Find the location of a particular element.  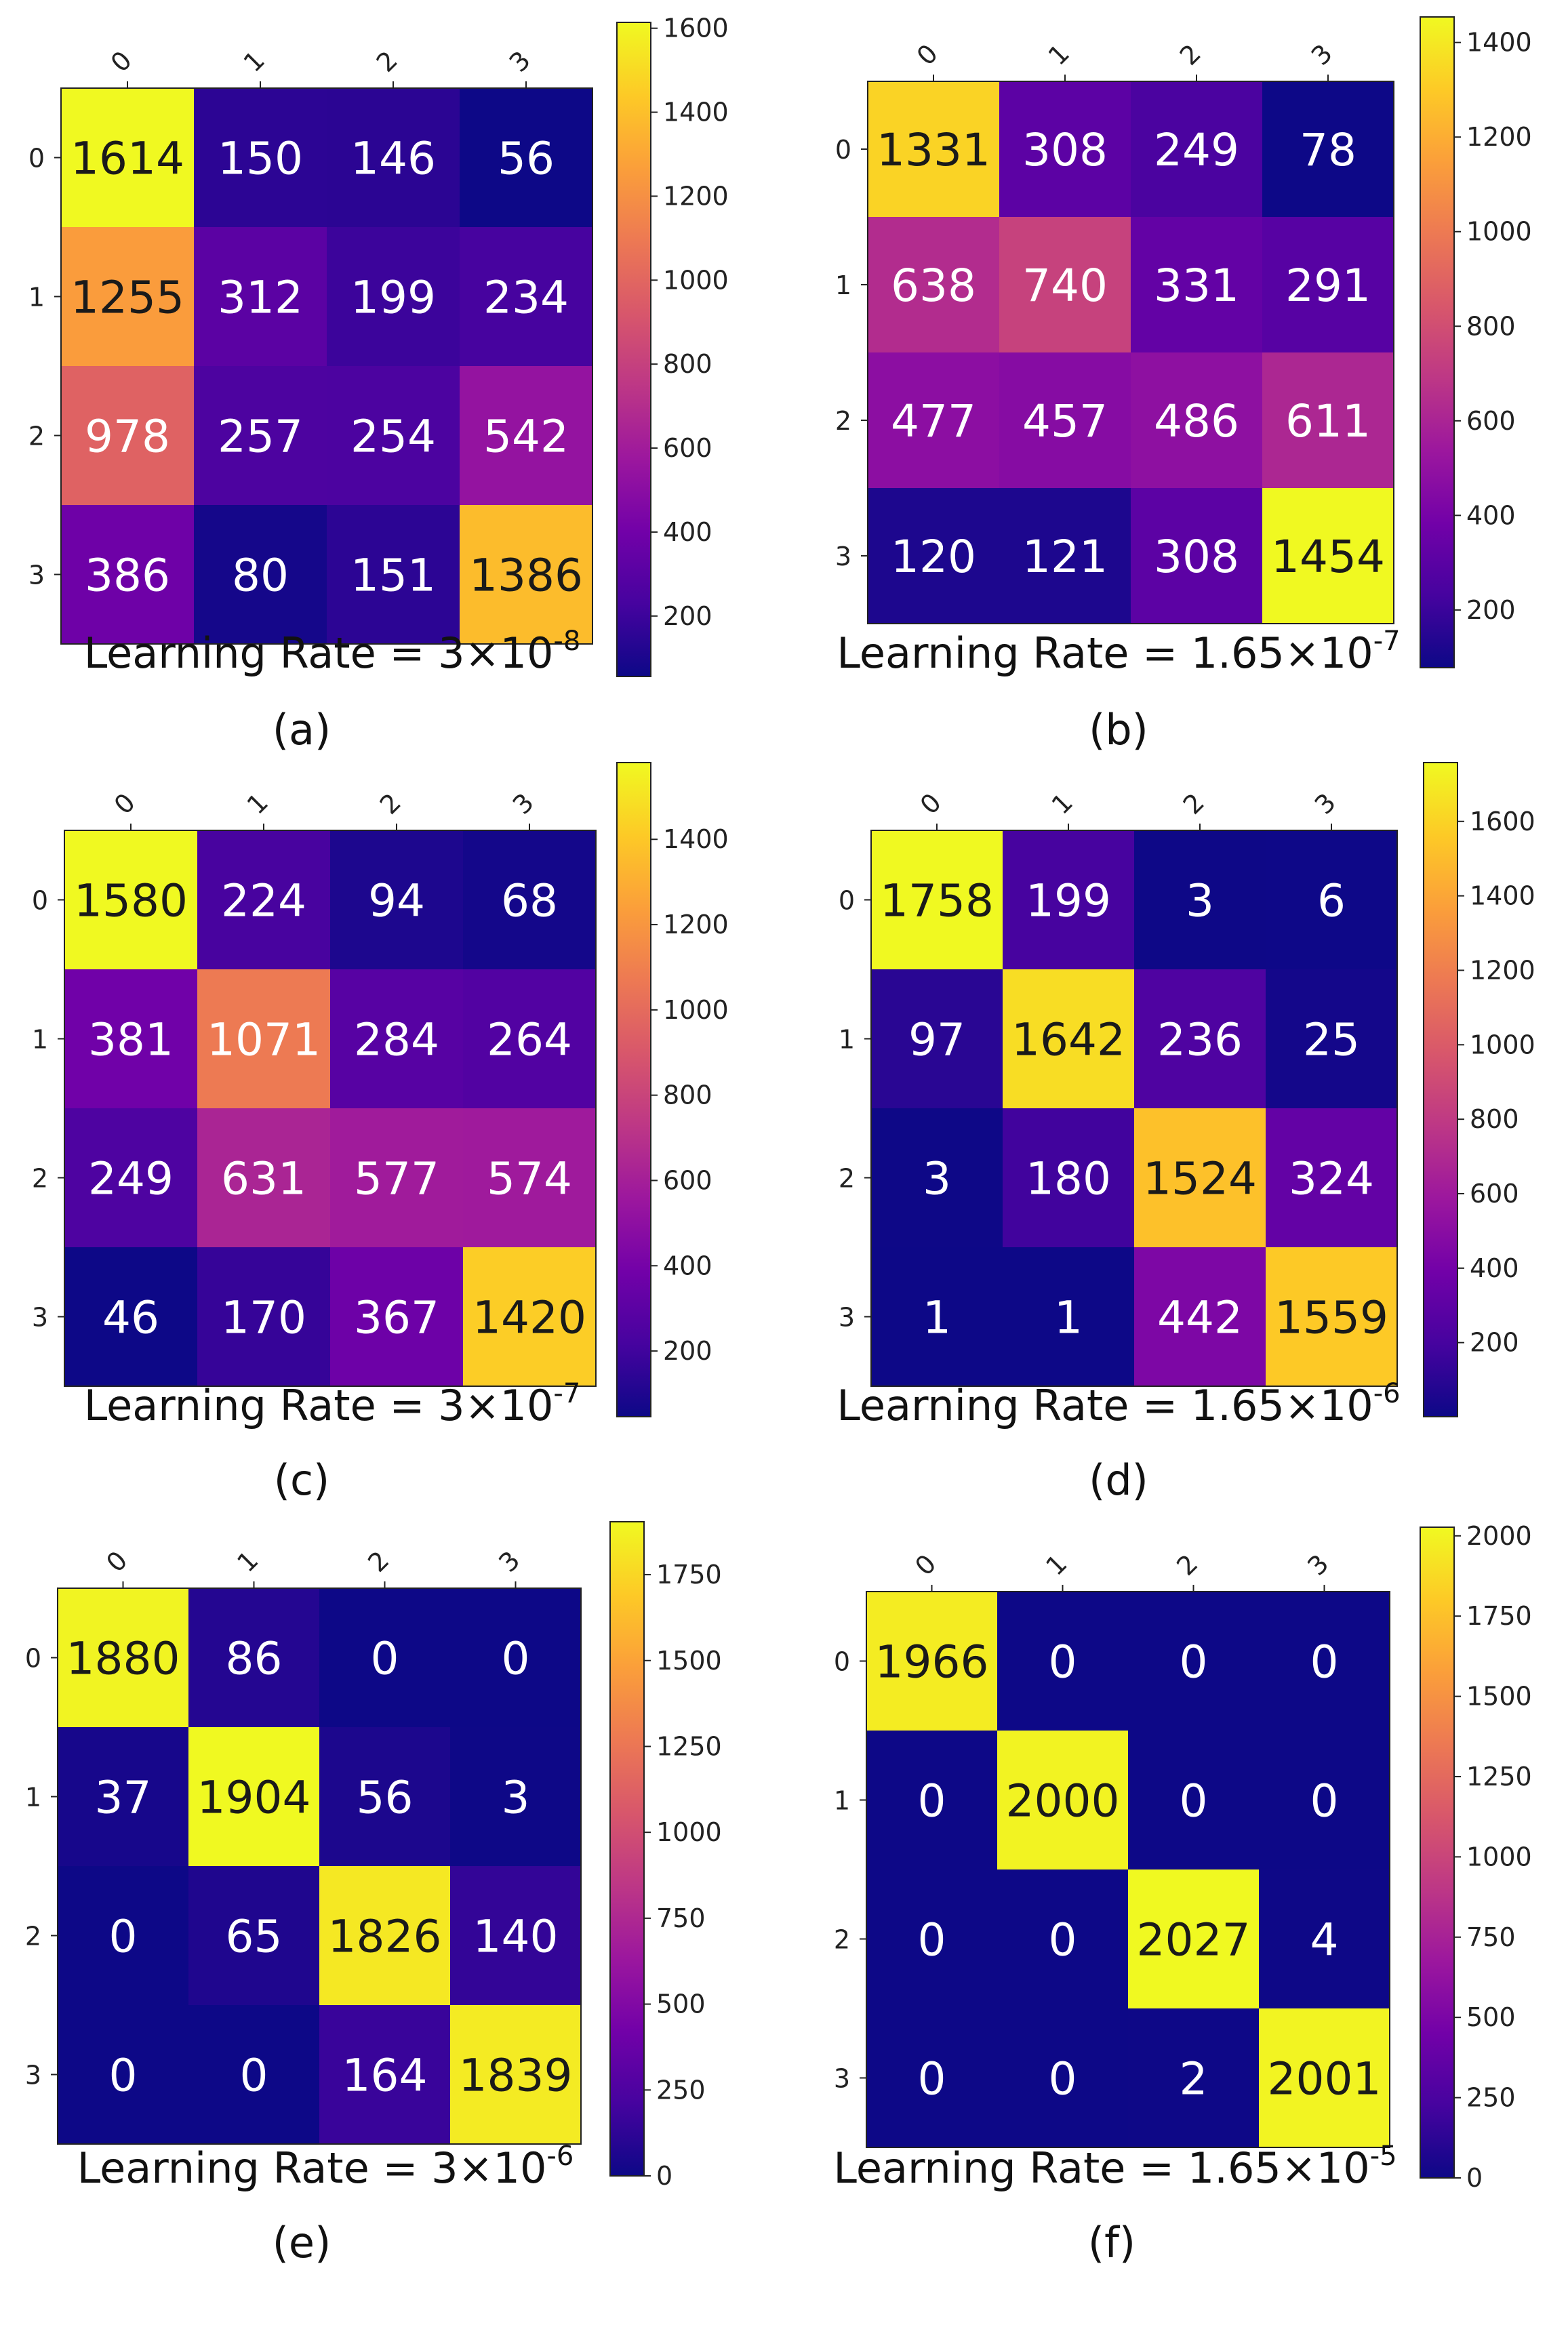

cell-value: 56 is located at coordinates (526, 159).